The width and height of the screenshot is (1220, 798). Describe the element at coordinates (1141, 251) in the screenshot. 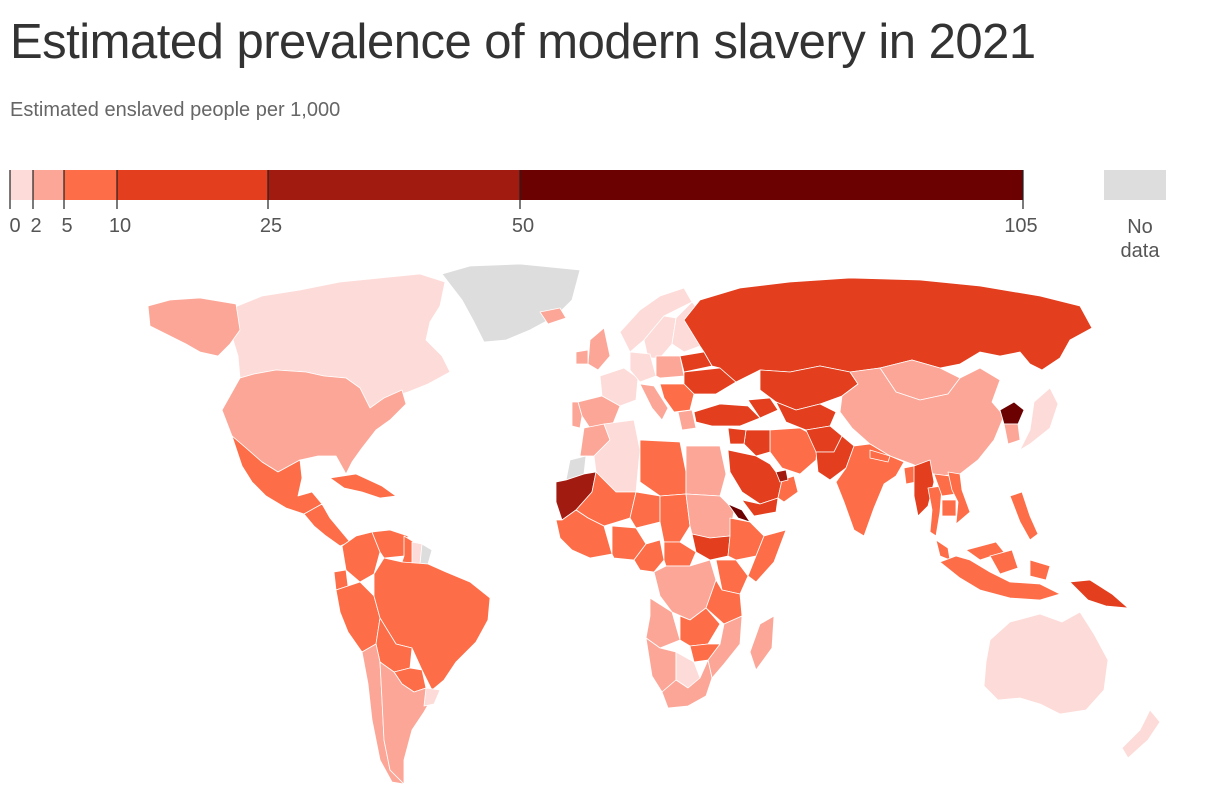

I see `legend-no-data-label-2: data` at that location.